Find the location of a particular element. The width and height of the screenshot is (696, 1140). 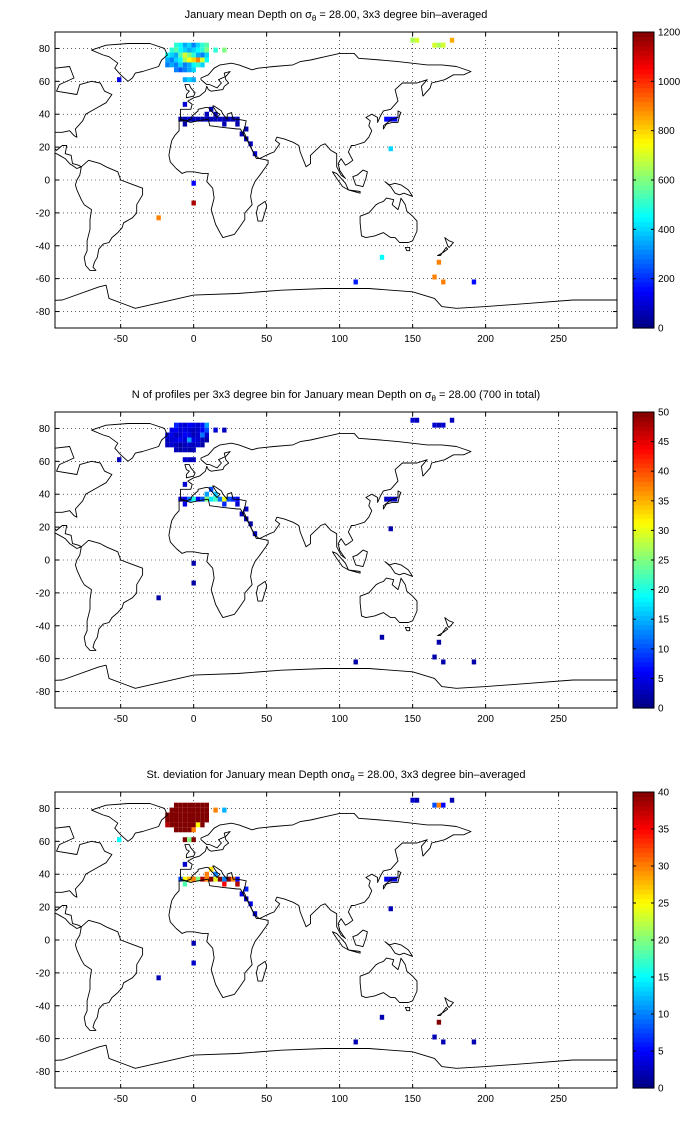

colorbar-tick-label: 35 is located at coordinates (664, 830).